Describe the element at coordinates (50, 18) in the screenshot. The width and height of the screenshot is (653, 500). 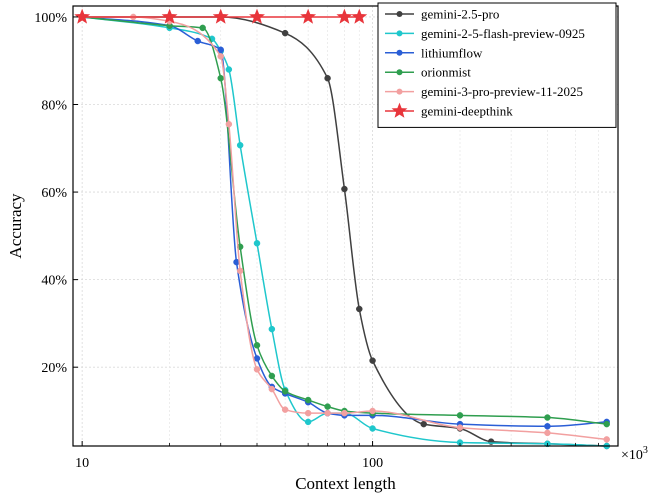
I see `y-tick-label: 100%` at that location.